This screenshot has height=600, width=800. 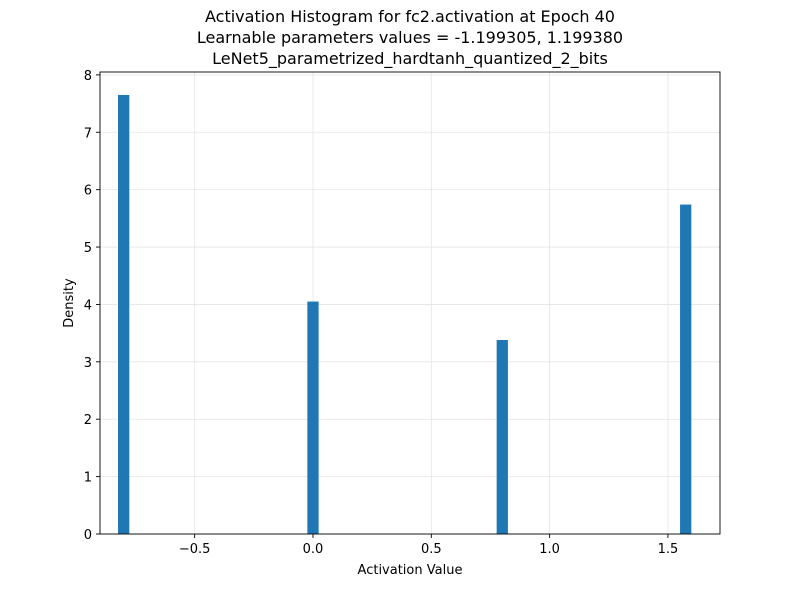 I want to click on y-tick-label: 6, so click(x=88, y=191).